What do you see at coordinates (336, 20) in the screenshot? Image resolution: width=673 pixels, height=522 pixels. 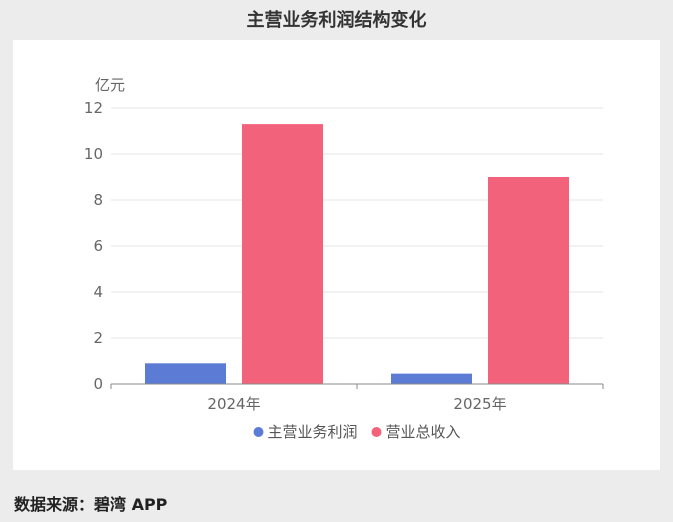 I see `chart-title: 主营业务利润结构变化` at bounding box center [336, 20].